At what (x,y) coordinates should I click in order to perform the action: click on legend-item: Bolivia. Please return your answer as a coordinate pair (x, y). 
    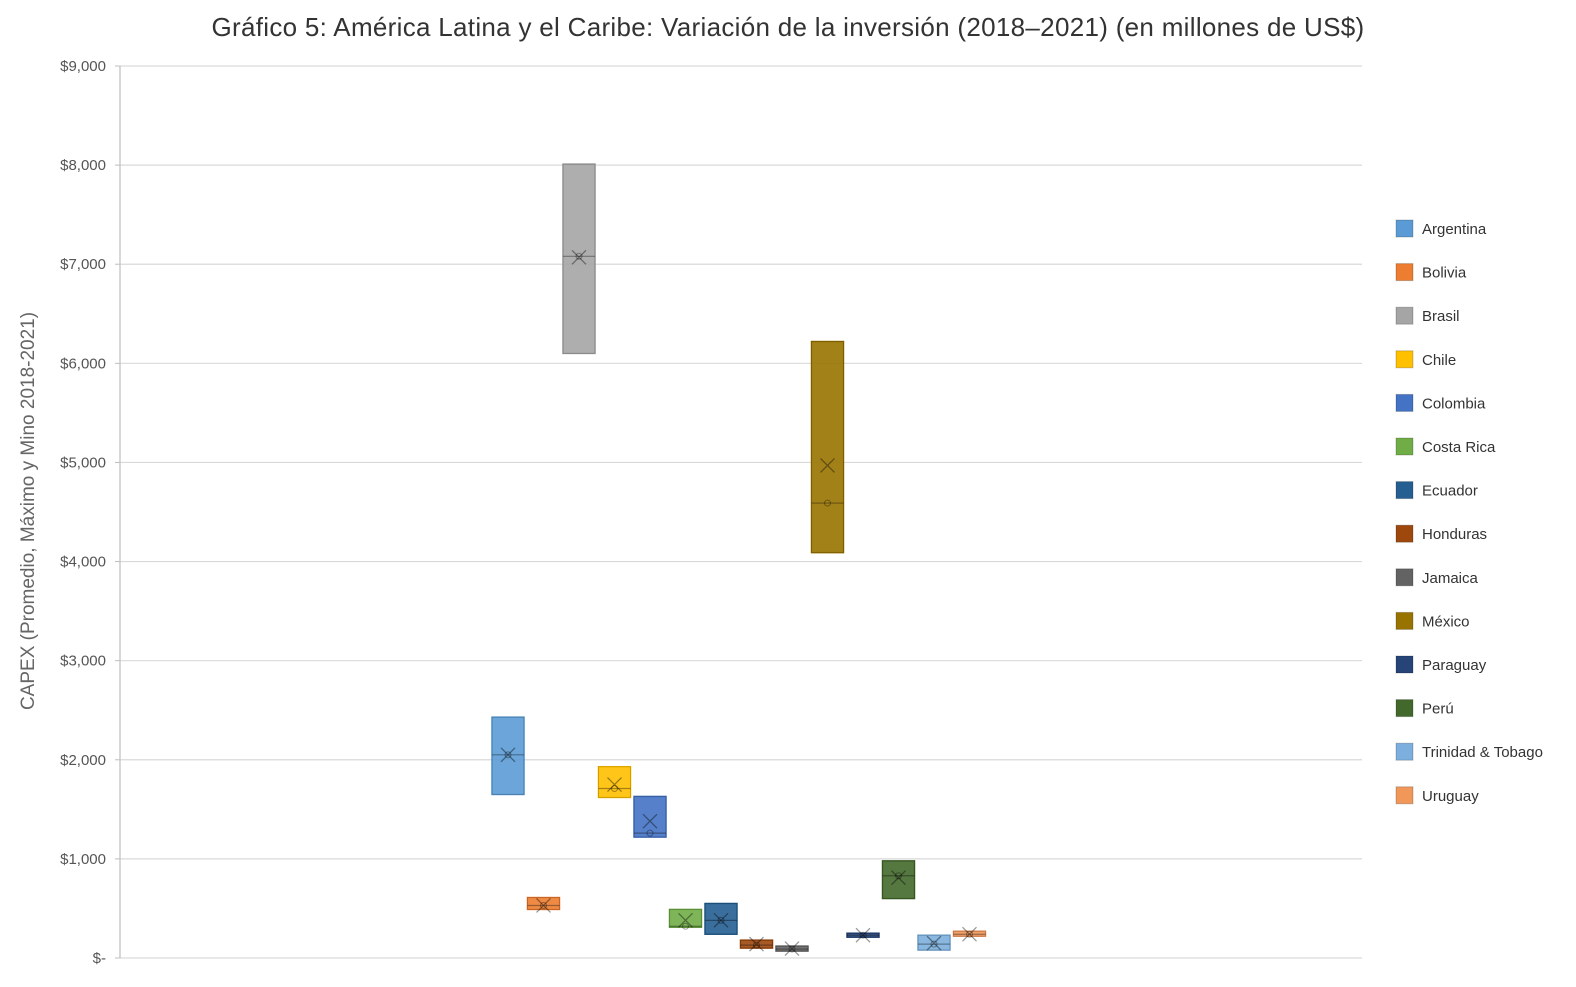
    Looking at the image, I should click on (1431, 272).